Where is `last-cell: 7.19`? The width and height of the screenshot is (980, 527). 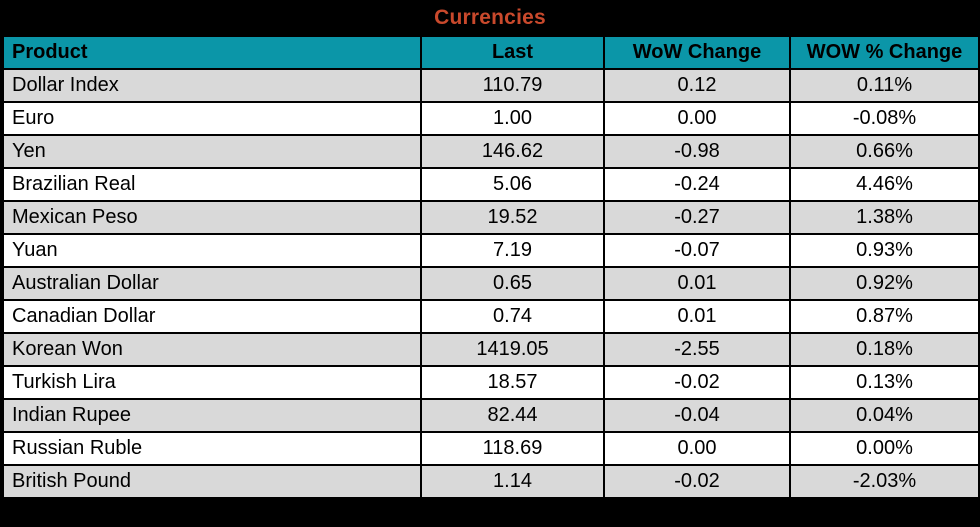
last-cell: 7.19 is located at coordinates (512, 250).